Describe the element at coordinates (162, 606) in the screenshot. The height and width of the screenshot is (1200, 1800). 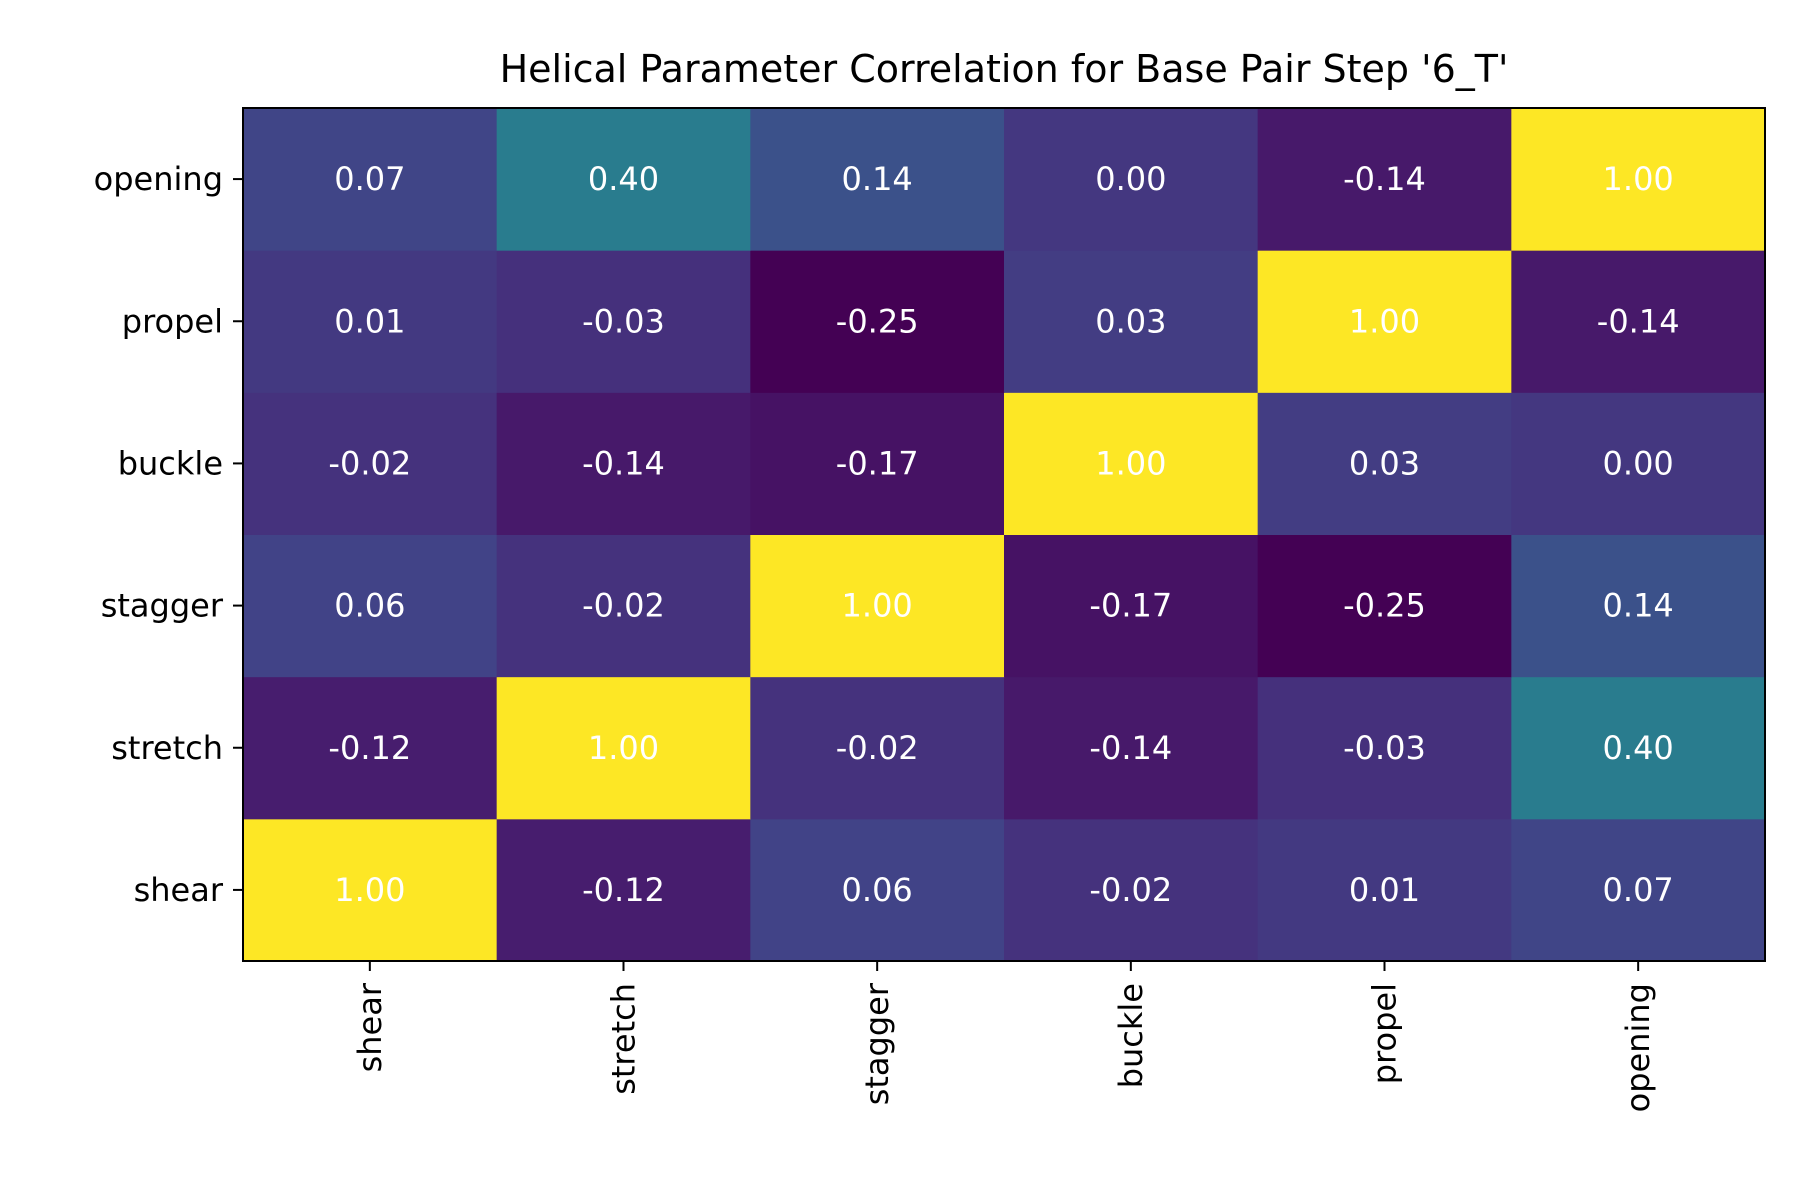
I see `y-tick-label: stagger` at that location.